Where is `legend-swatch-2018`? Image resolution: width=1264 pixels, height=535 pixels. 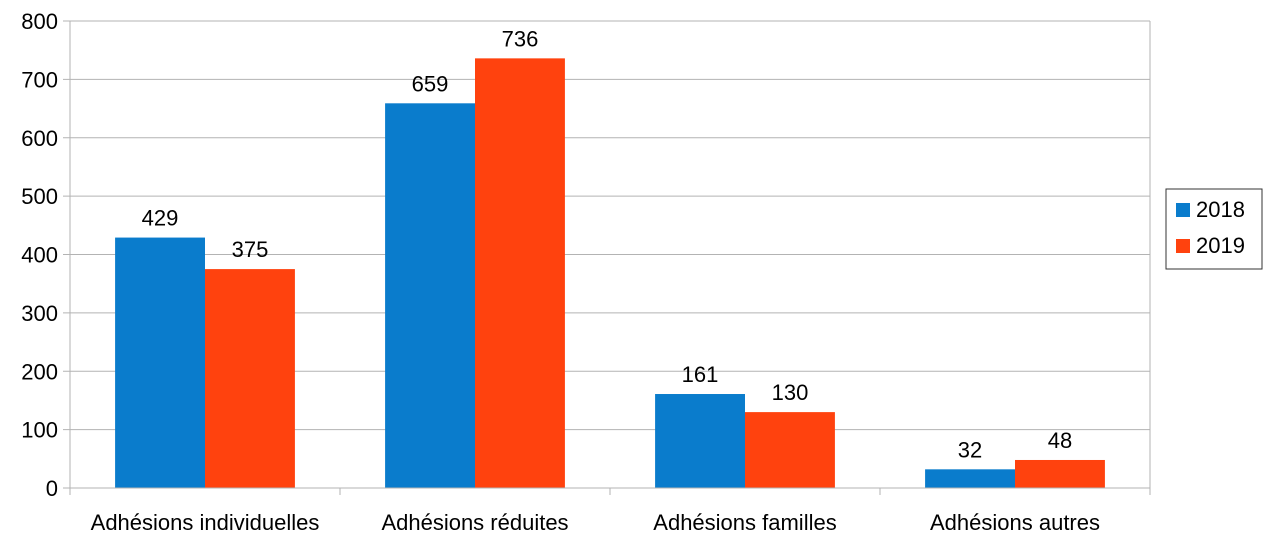
legend-swatch-2018 is located at coordinates (1183, 210).